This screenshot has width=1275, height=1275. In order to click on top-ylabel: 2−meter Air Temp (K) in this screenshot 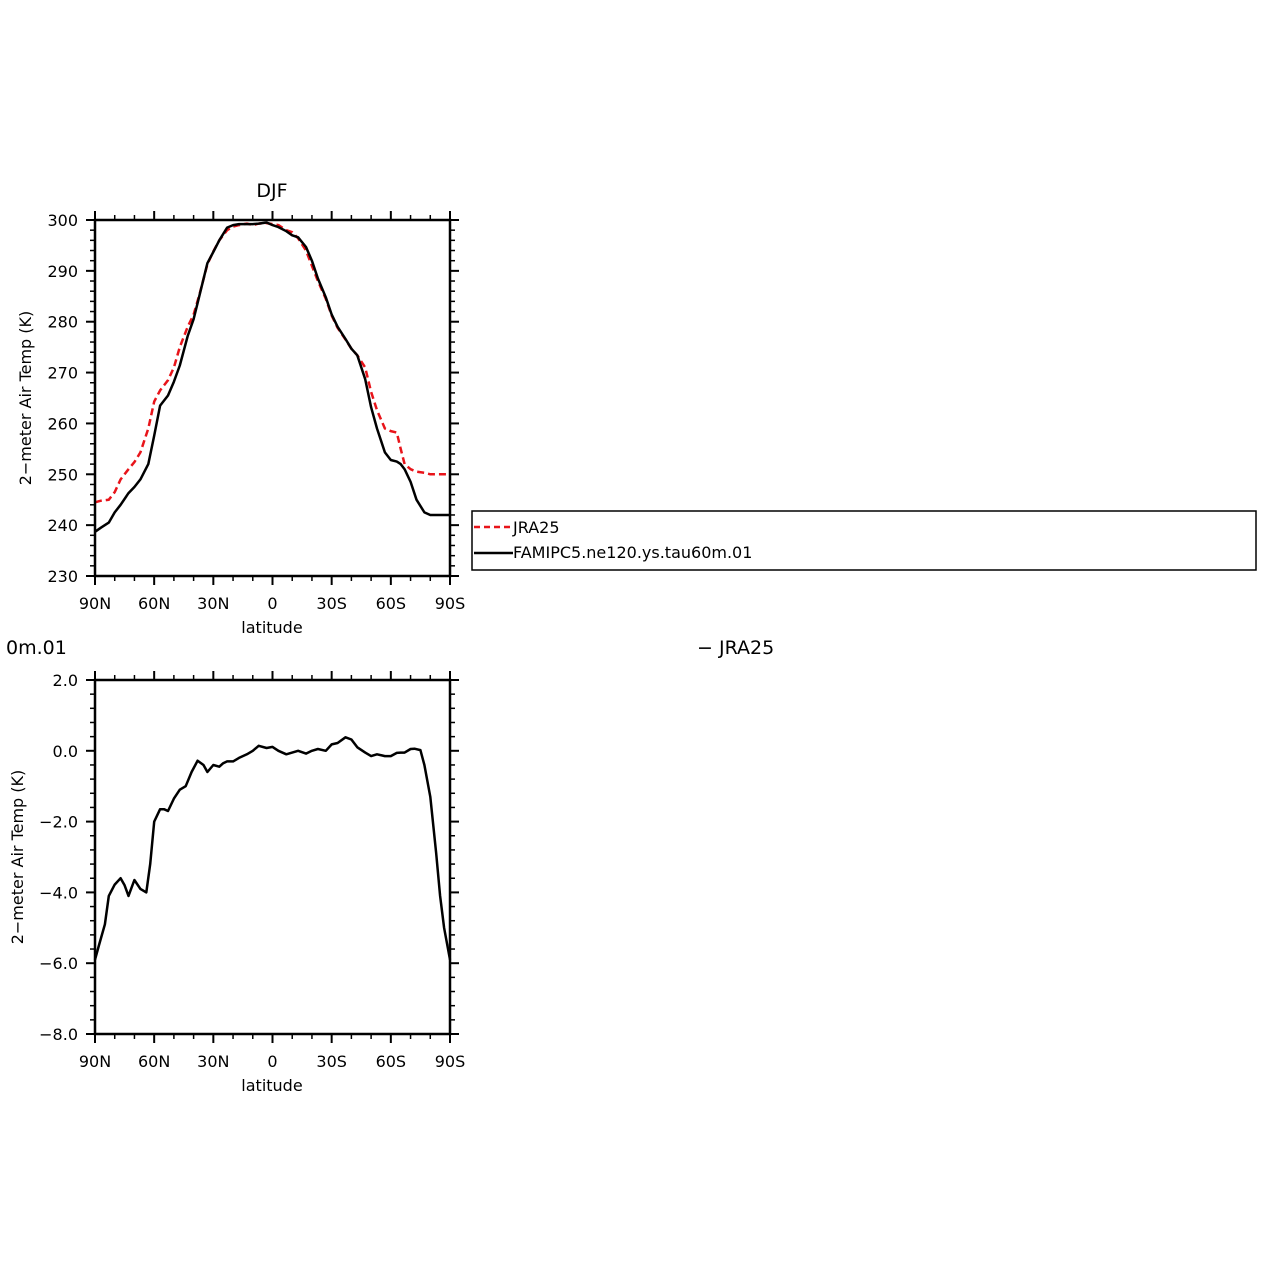, I will do `click(25, 398)`.